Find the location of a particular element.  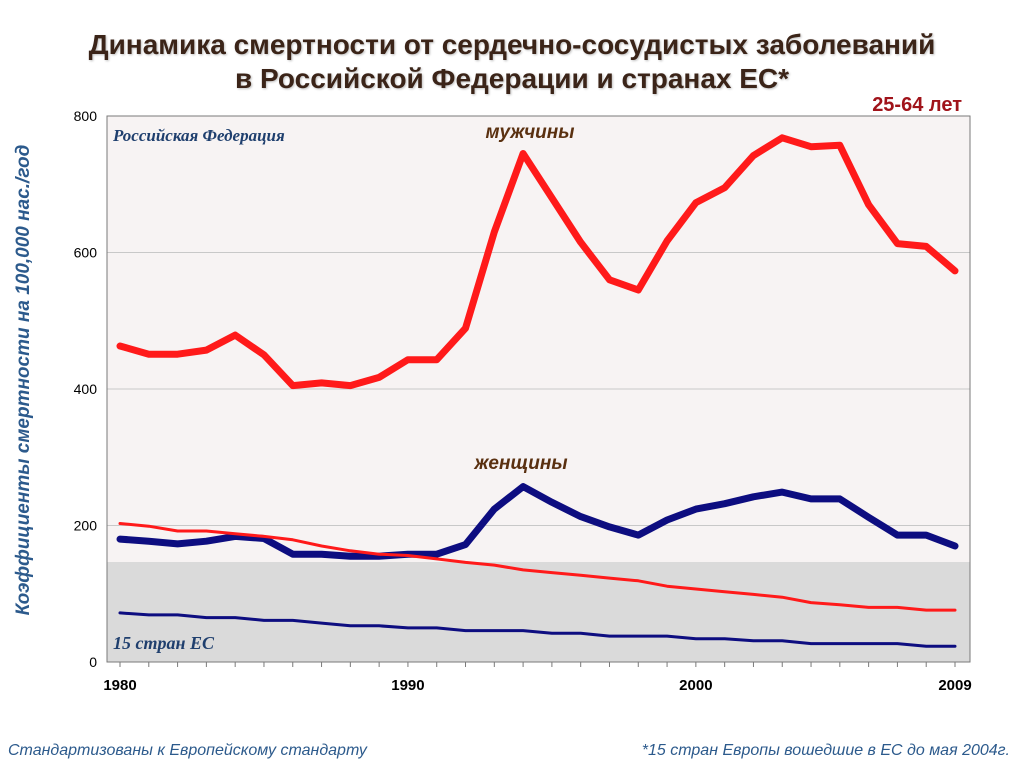

x-tick-label: 1980 is located at coordinates (119, 685).